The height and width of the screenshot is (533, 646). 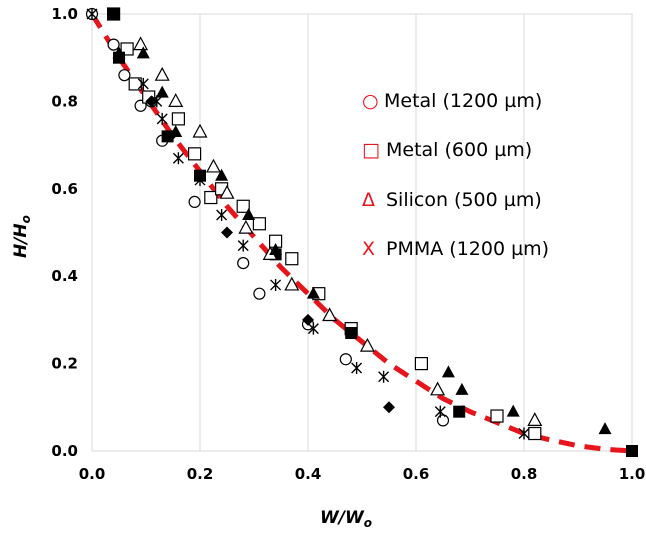 I want to click on legend-item-silicon-500: Δ Silicon (500 µm), so click(x=452, y=200).